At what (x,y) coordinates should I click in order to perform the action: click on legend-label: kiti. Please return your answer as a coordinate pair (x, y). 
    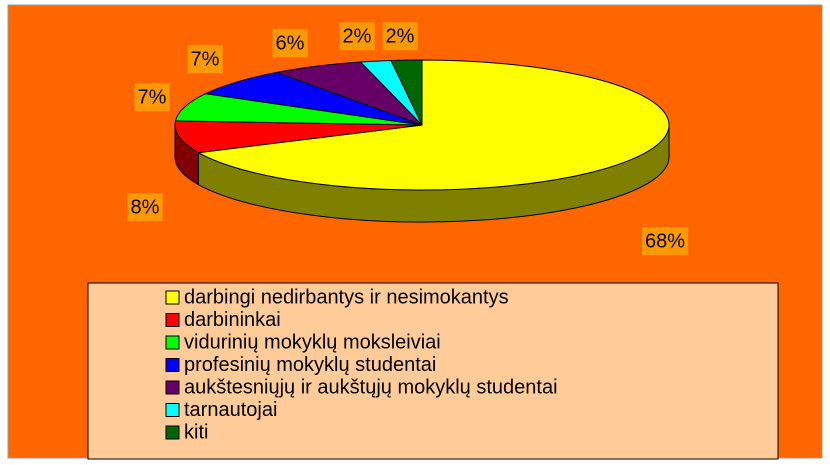
    Looking at the image, I should click on (196, 432).